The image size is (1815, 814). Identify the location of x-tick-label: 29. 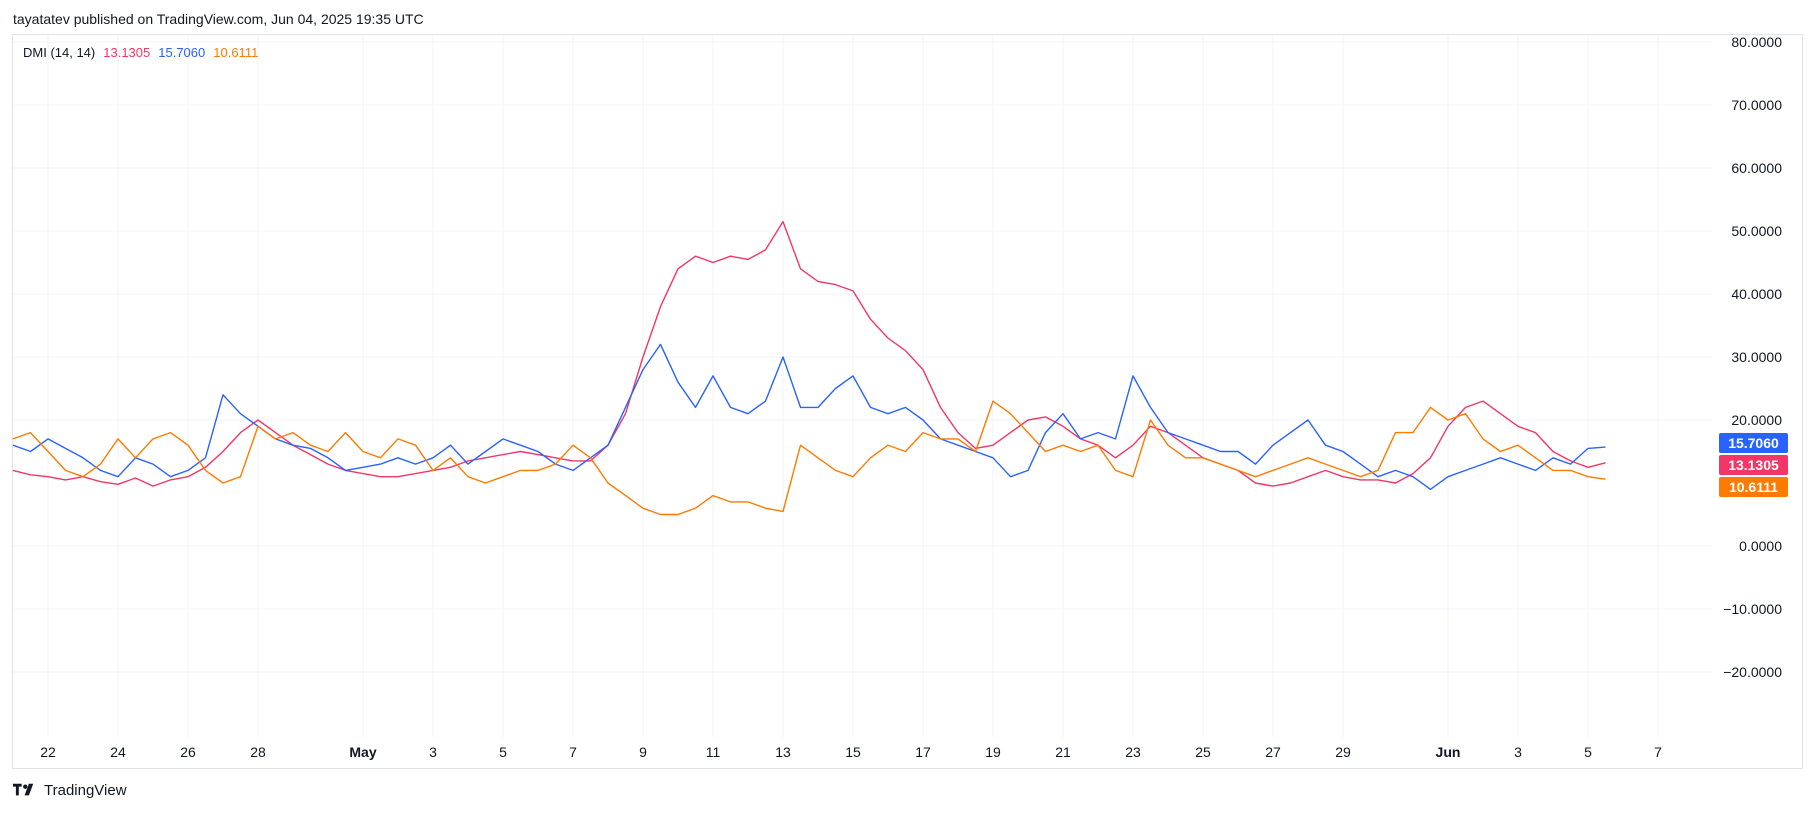
(1343, 752).